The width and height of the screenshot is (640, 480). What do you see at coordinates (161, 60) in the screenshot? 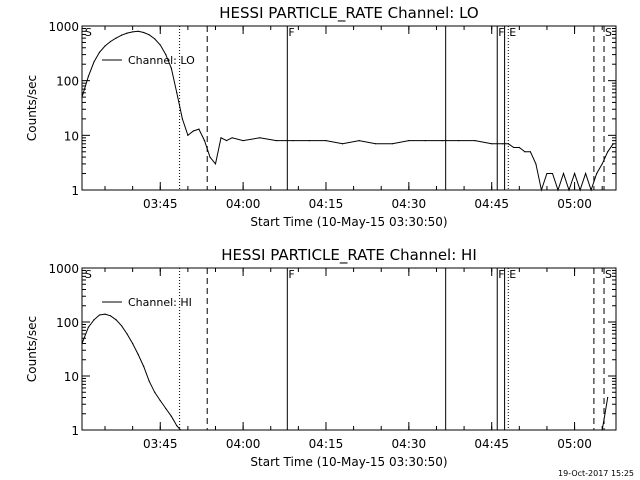
I see `legend-label: Channel: LO` at bounding box center [161, 60].